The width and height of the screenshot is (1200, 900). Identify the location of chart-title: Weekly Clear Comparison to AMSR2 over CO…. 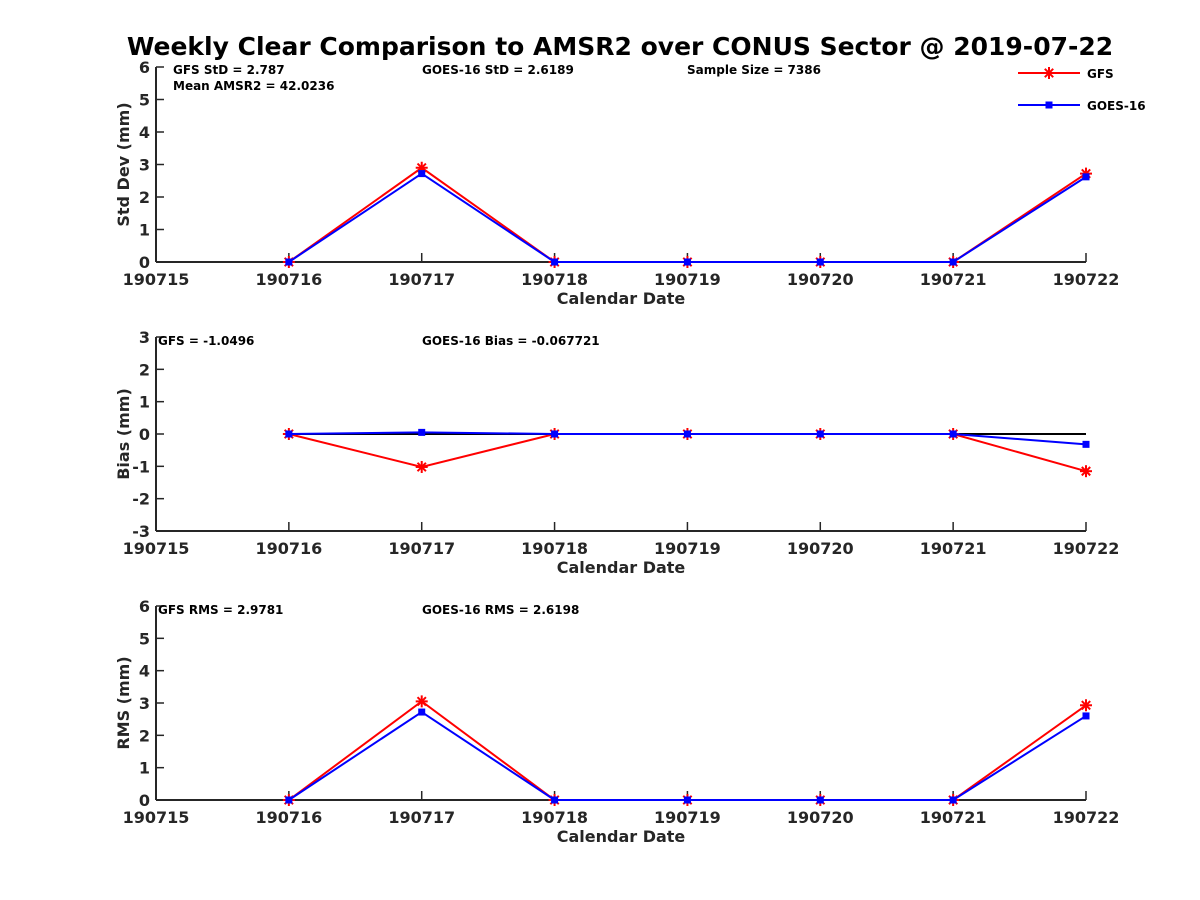
(620, 46).